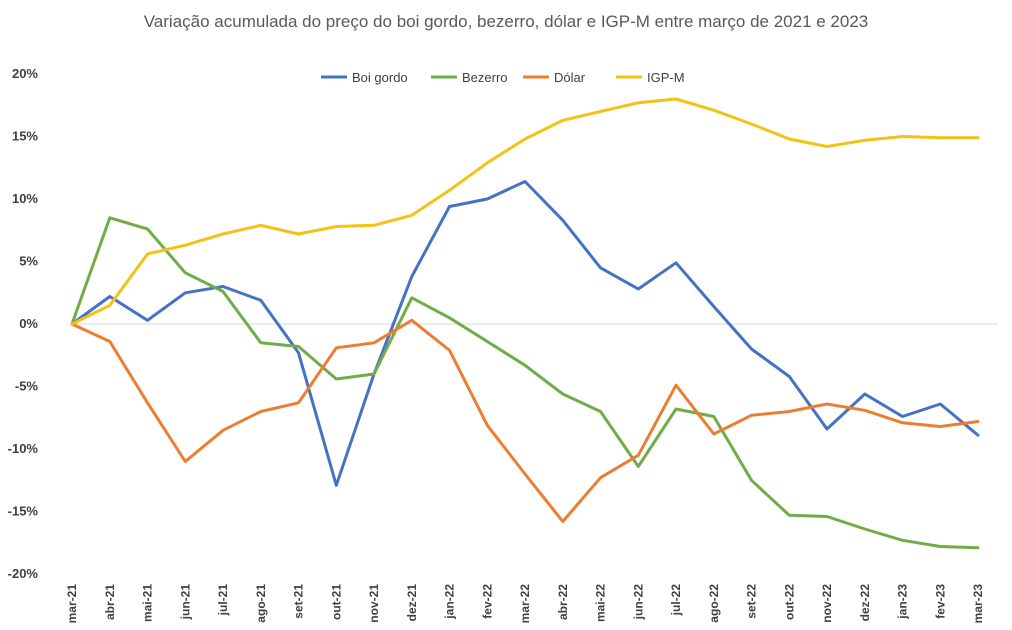 Image resolution: width=1012 pixels, height=630 pixels. What do you see at coordinates (485, 77) in the screenshot?
I see `legend-label: Bezerro` at bounding box center [485, 77].